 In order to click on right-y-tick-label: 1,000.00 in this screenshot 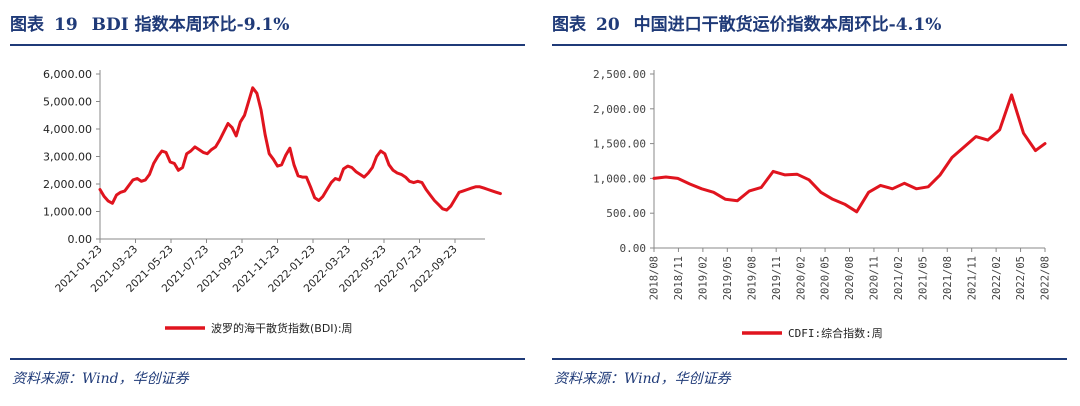, I will do `click(619, 178)`.